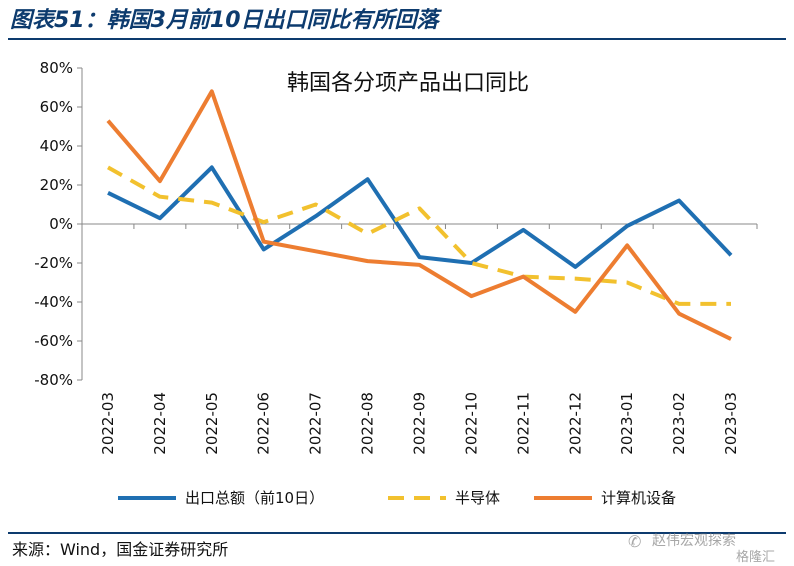 The width and height of the screenshot is (794, 566). What do you see at coordinates (56, 68) in the screenshot?
I see `y-tick-label: 80%` at bounding box center [56, 68].